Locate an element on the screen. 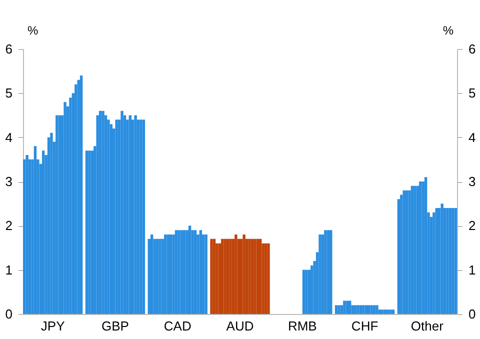 The image size is (480, 339). x-tick-label: GBP is located at coordinates (115, 326).